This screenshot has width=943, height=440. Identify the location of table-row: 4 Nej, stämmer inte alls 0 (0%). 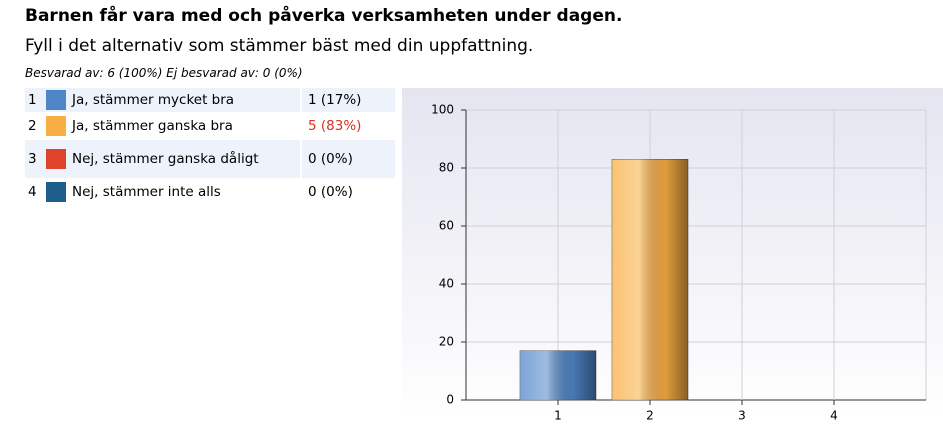
(210, 192).